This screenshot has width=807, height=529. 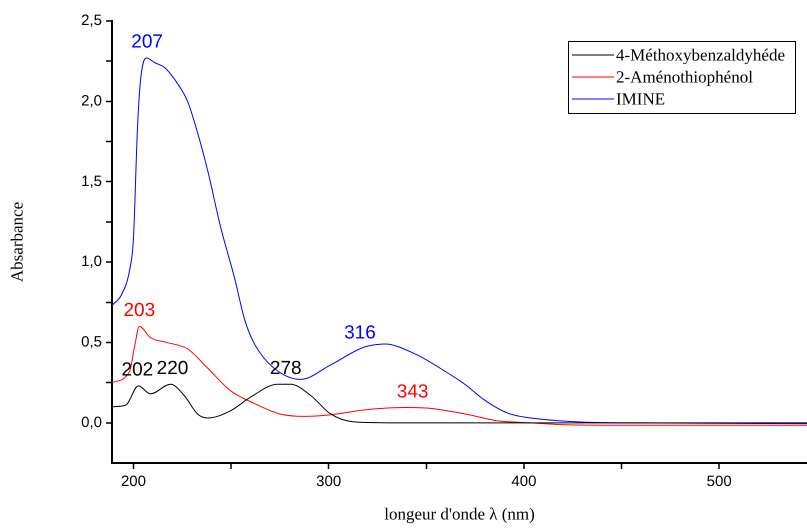 What do you see at coordinates (172, 368) in the screenshot?
I see `annotation: 220` at bounding box center [172, 368].